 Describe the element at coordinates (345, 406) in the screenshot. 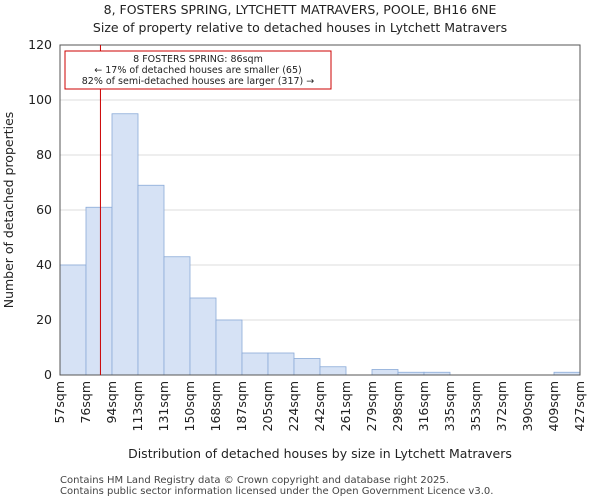

I see `x-tick-261sqm: 261sqm` at that location.